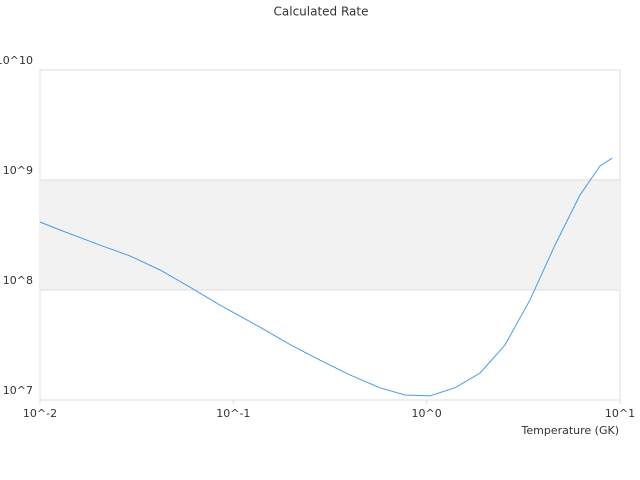 Image resolution: width=640 pixels, height=480 pixels. I want to click on x-tick-label: 10^-2, so click(40, 413).